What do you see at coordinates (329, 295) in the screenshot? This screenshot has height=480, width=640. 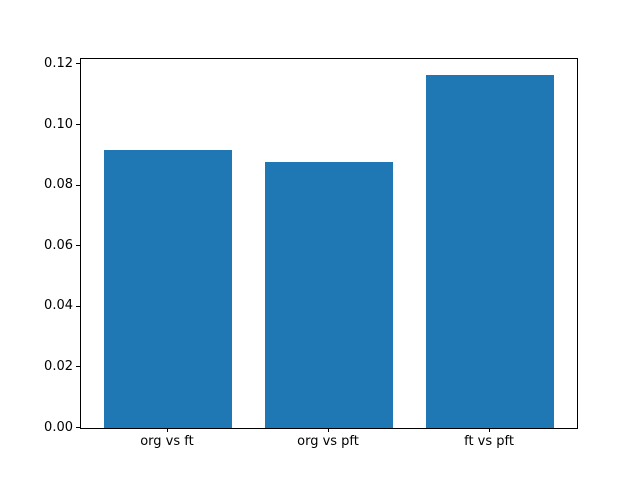 I see `bar-org-vs-pft` at bounding box center [329, 295].